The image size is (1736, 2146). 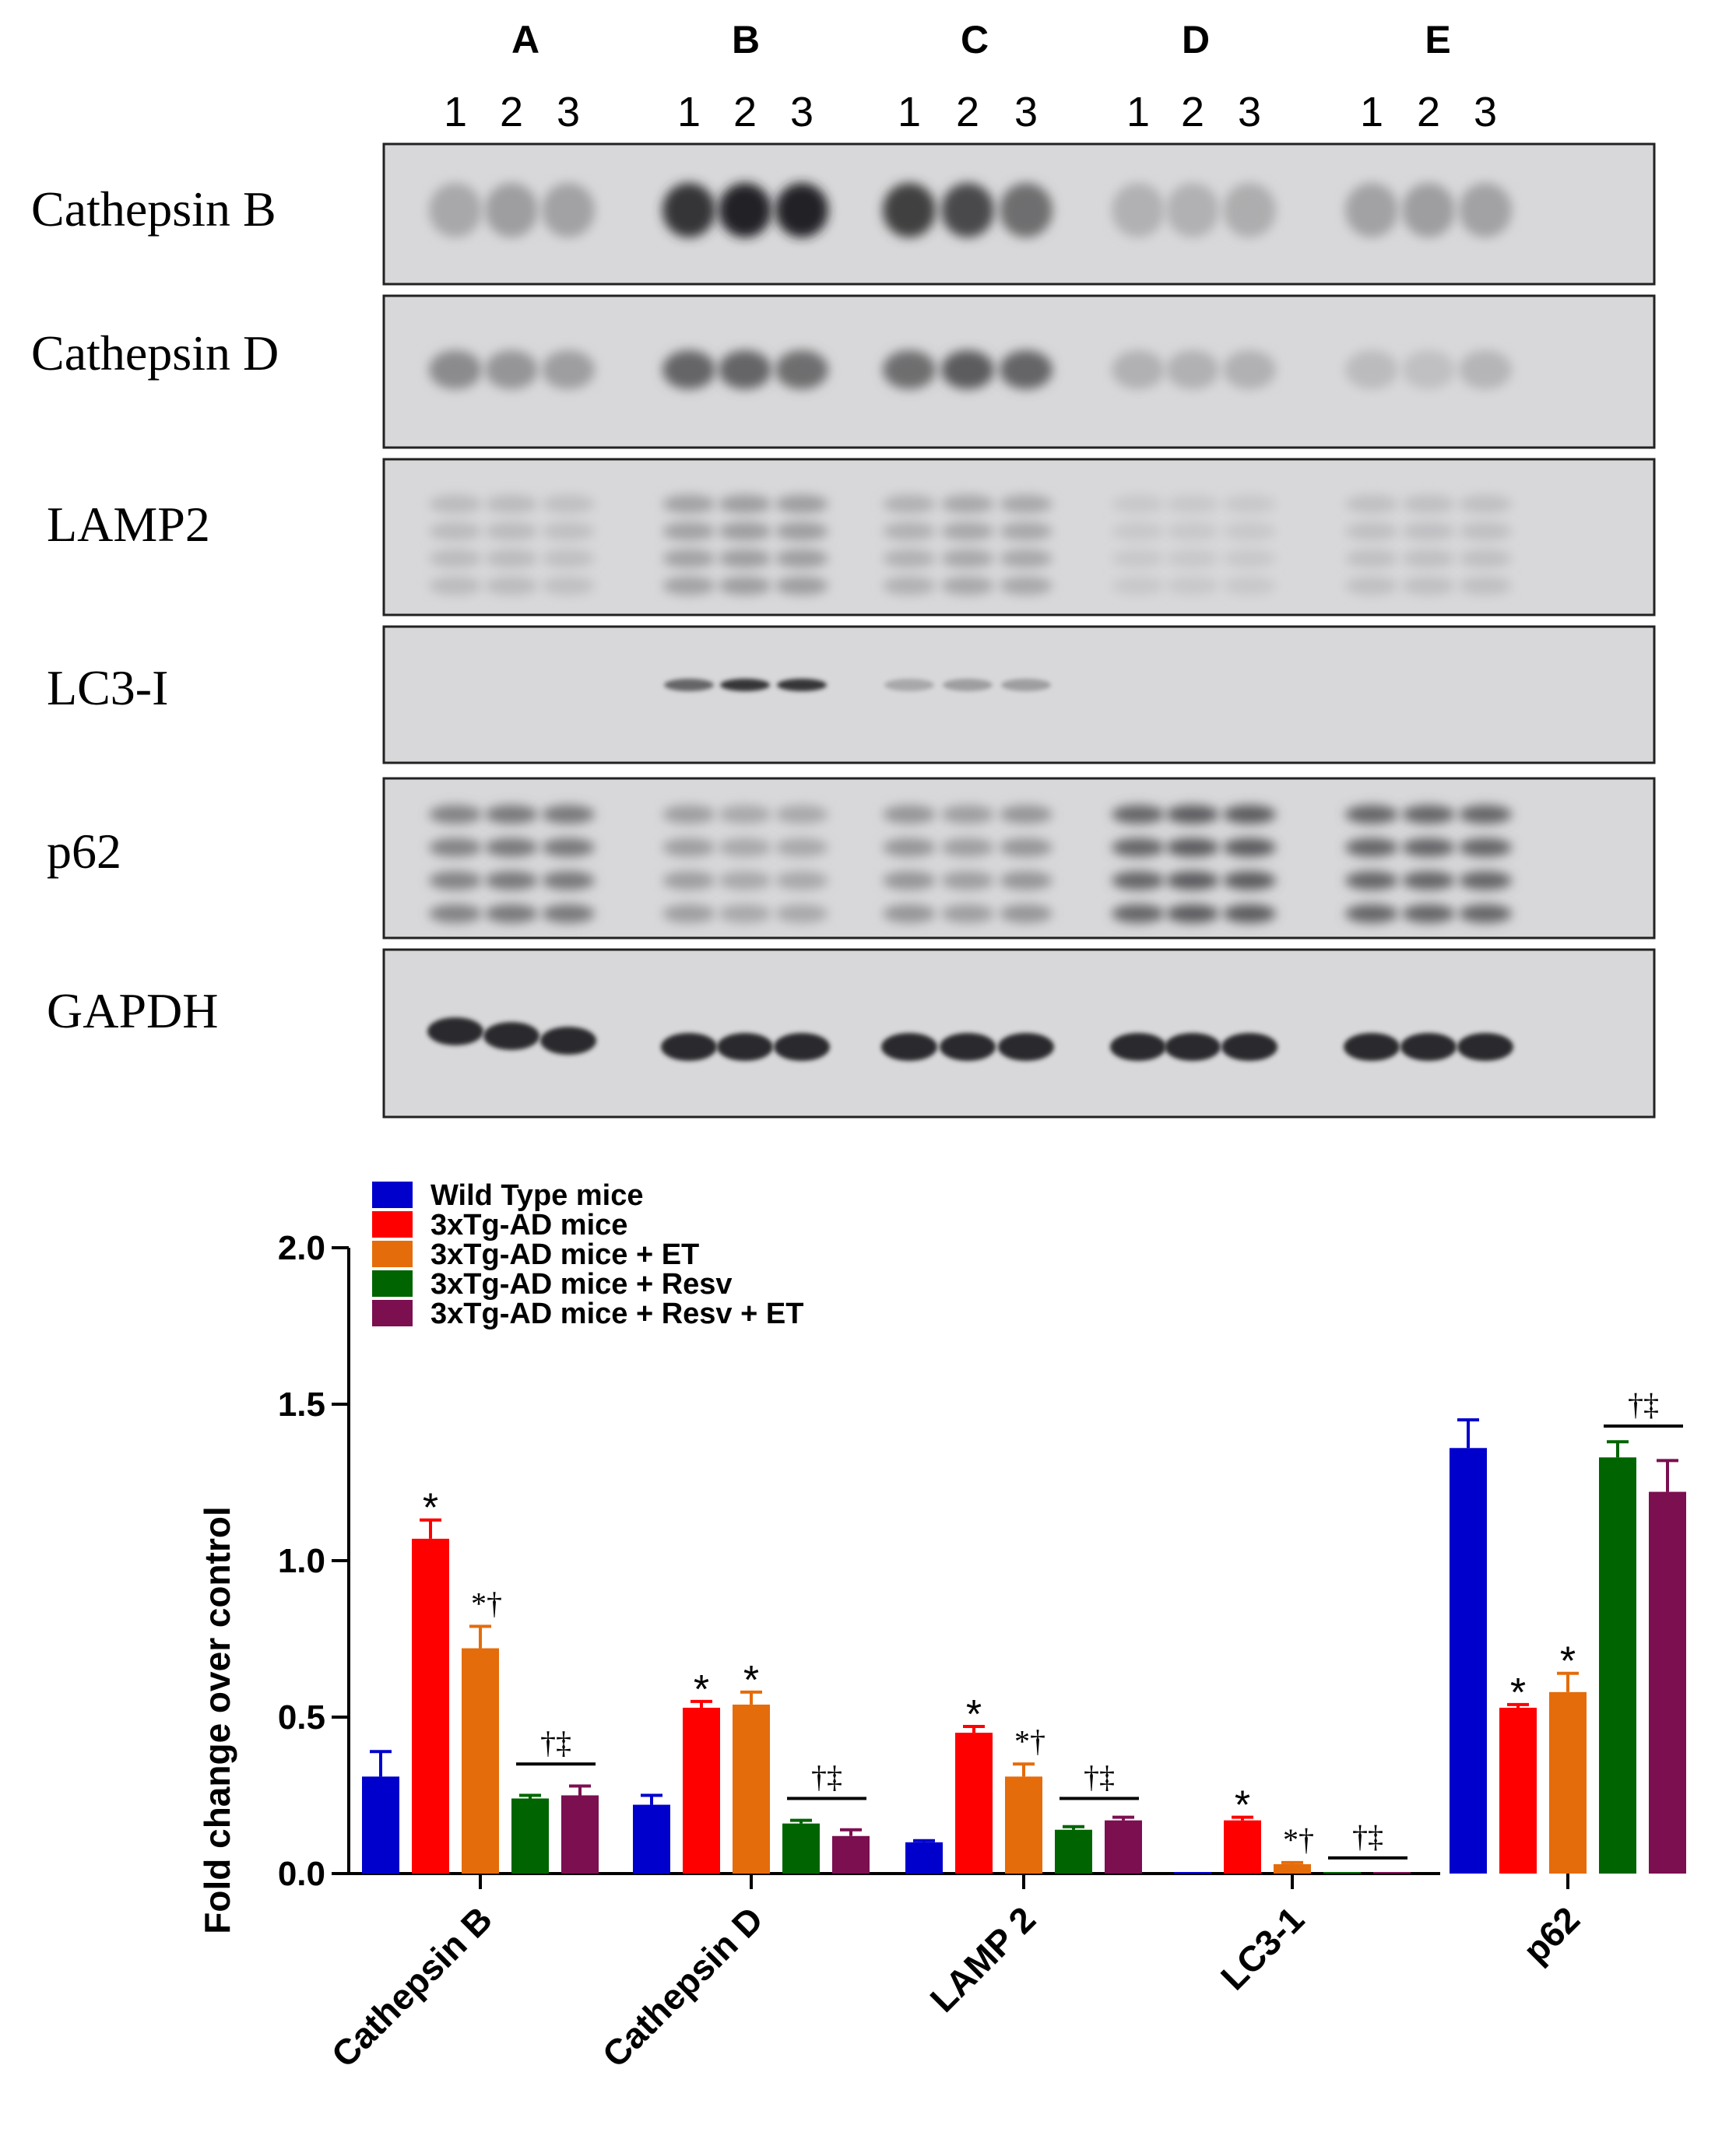 What do you see at coordinates (301, 1405) in the screenshot?
I see `y-tick-label: 1.5` at bounding box center [301, 1405].